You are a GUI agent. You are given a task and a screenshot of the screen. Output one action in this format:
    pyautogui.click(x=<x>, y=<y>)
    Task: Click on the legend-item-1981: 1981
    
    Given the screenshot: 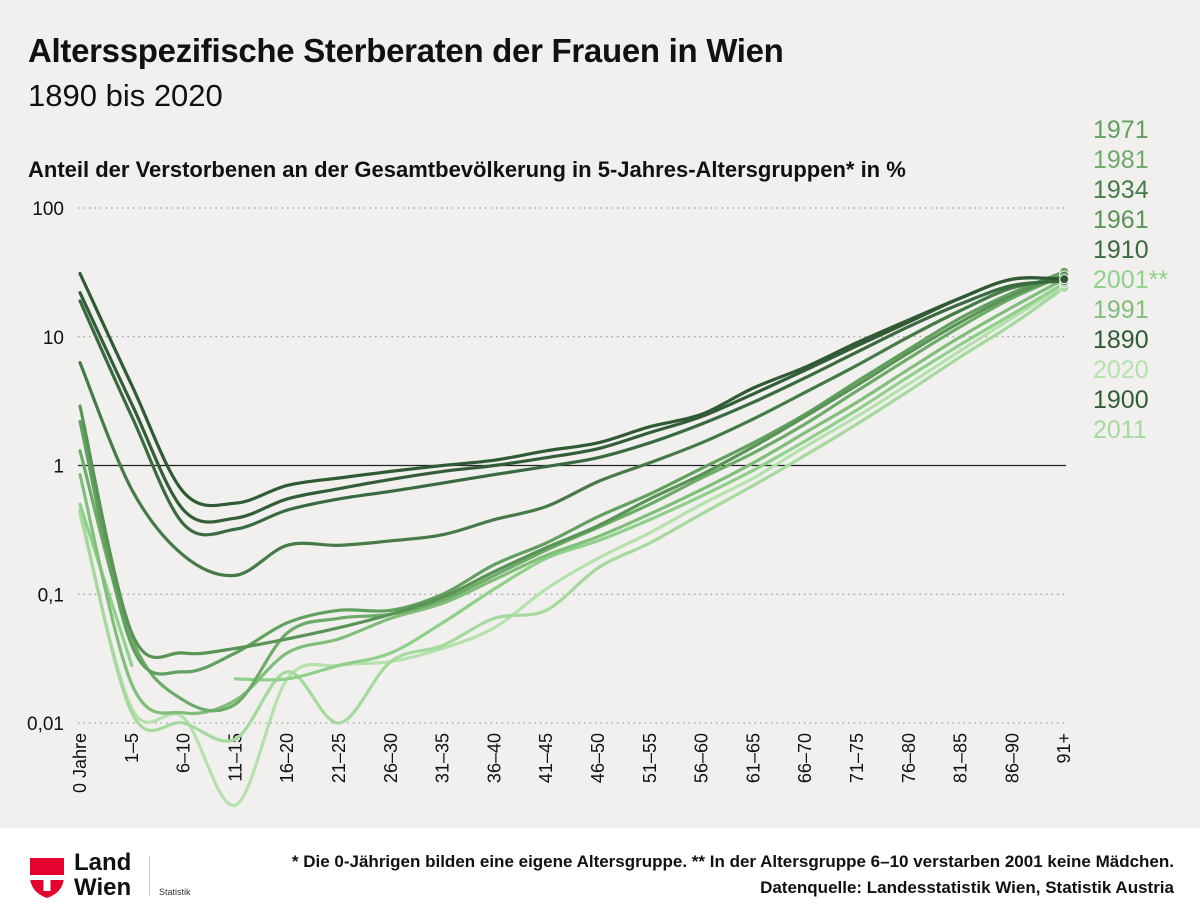 What is the action you would take?
    pyautogui.click(x=1121, y=160)
    